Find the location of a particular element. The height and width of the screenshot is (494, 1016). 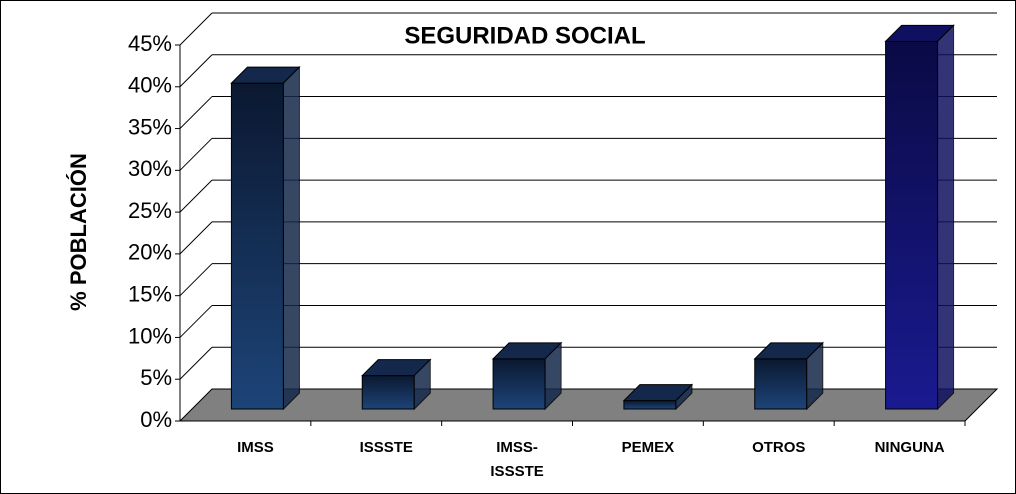

x-tick-label: OTROS is located at coordinates (778, 447).